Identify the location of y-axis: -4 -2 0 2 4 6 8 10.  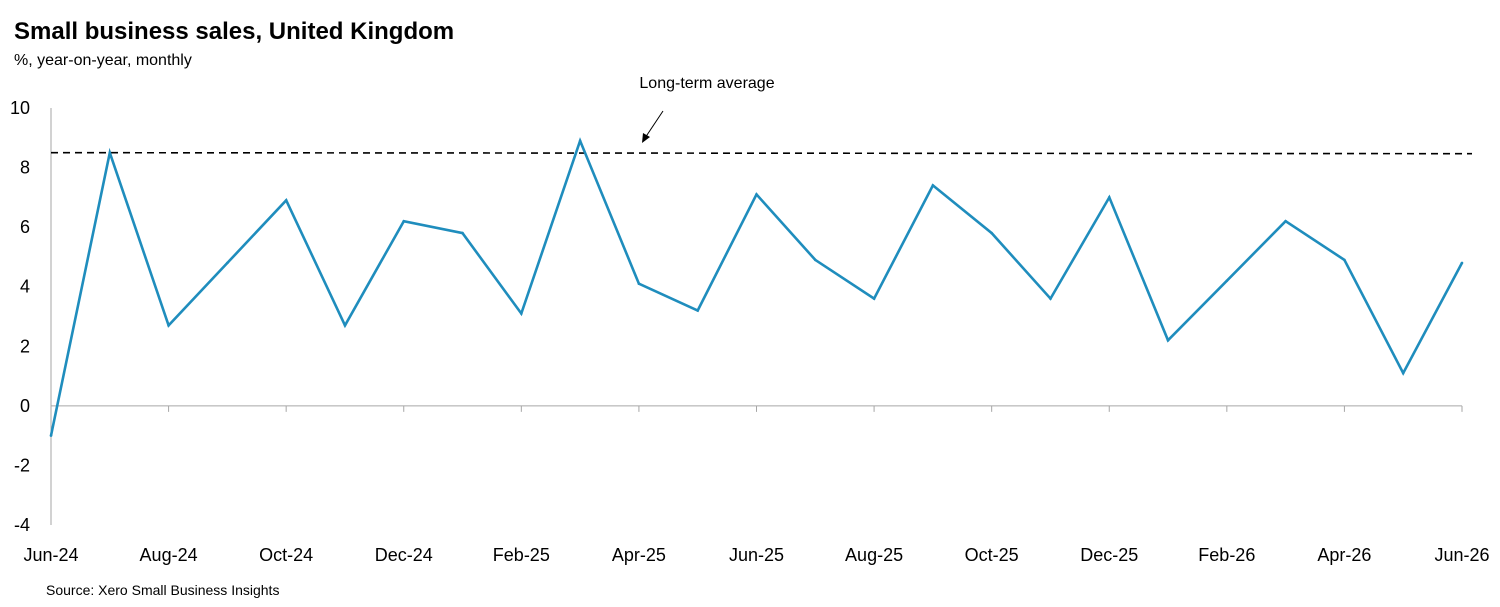
(31, 316).